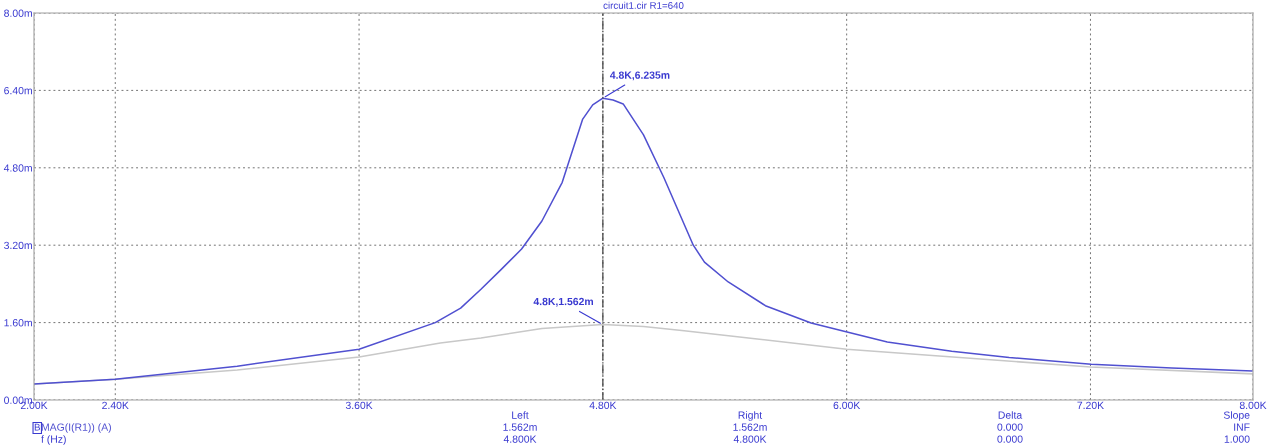 The height and width of the screenshot is (447, 1267). What do you see at coordinates (115, 405) in the screenshot?
I see `x-tick-label: 2.40K` at bounding box center [115, 405].